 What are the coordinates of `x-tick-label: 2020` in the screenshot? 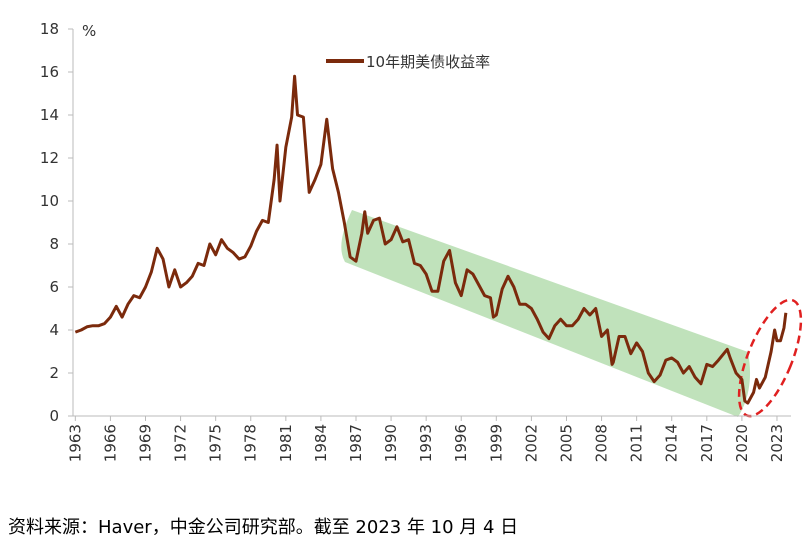 It's located at (742, 443).